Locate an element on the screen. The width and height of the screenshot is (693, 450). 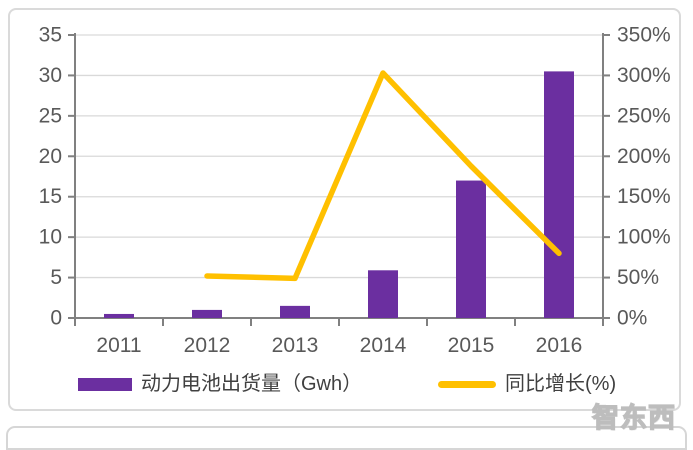
left-axis-label: 25 is located at coordinates (50, 115).